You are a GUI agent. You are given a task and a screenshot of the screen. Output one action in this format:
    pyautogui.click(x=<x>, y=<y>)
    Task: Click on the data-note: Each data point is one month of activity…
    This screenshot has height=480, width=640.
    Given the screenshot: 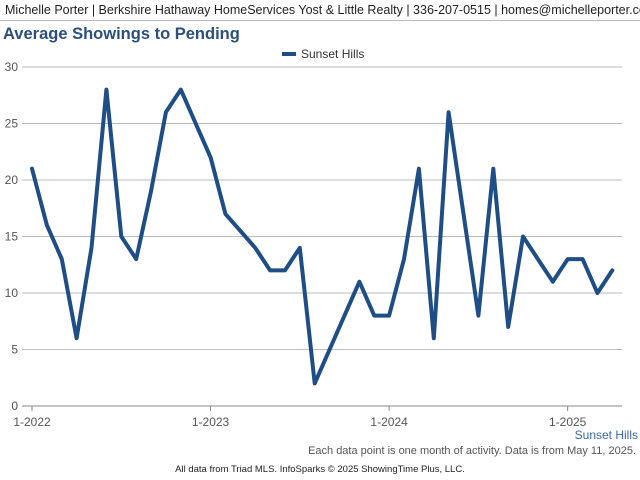 What is the action you would take?
    pyautogui.click(x=472, y=451)
    